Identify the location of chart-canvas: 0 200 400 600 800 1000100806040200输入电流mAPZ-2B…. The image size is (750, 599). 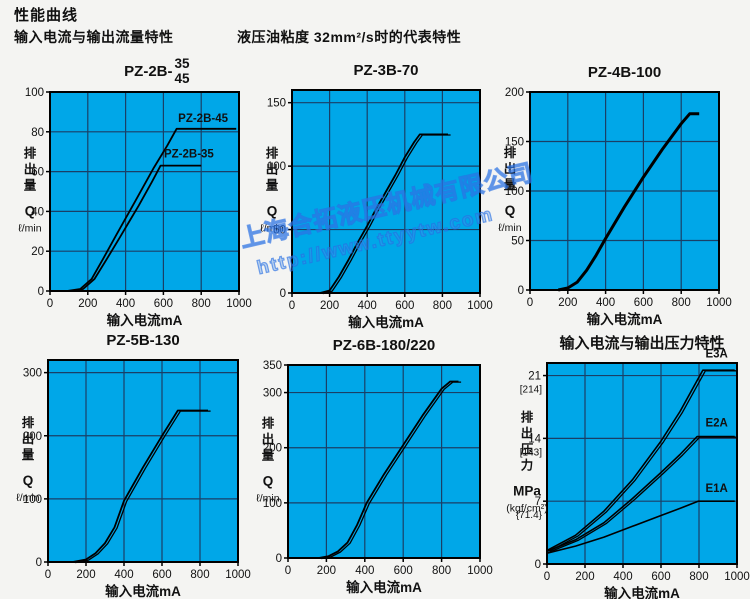
(134, 192).